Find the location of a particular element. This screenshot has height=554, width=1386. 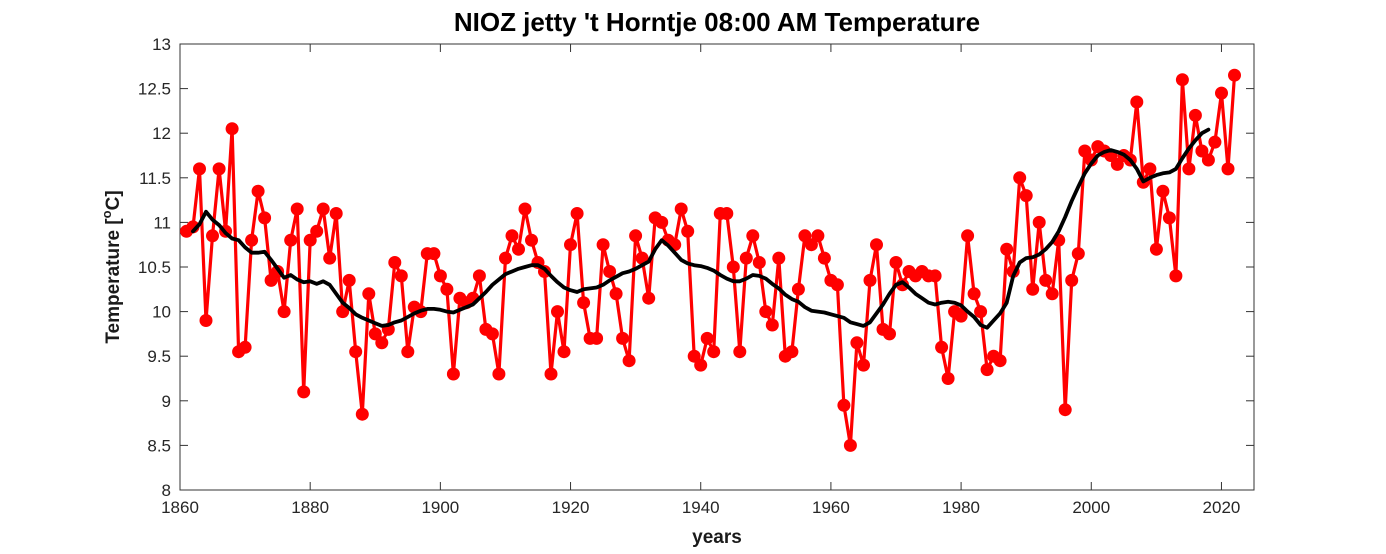

x-tick-label: 2000 is located at coordinates (1091, 507).